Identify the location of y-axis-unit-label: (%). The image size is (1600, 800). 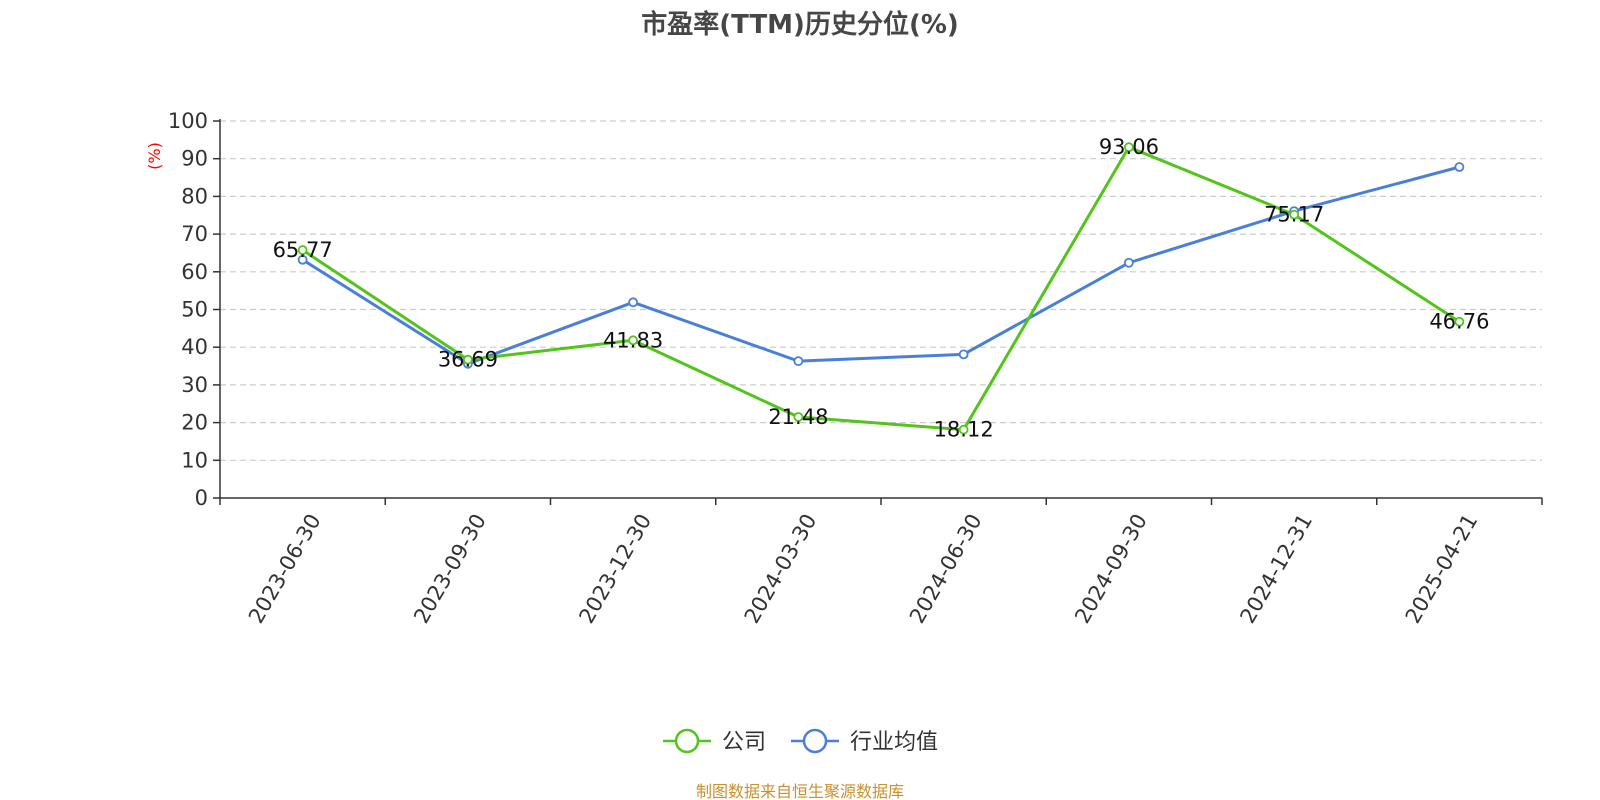
(154, 156).